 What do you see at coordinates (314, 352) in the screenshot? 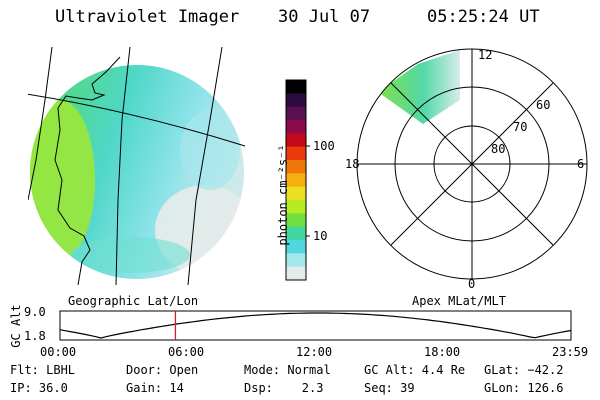
I see `strip-xtick-1200: 12:00` at bounding box center [314, 352].